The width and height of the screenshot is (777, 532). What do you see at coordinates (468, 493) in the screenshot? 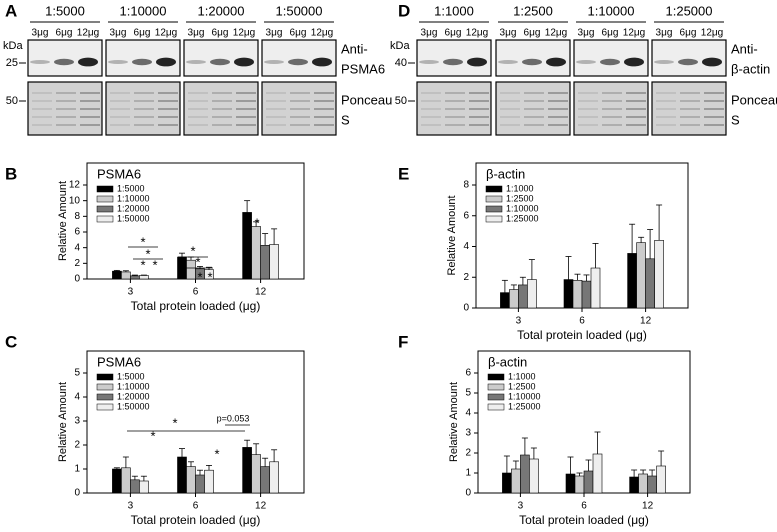
I see `y-tick-label: 0` at bounding box center [468, 493].